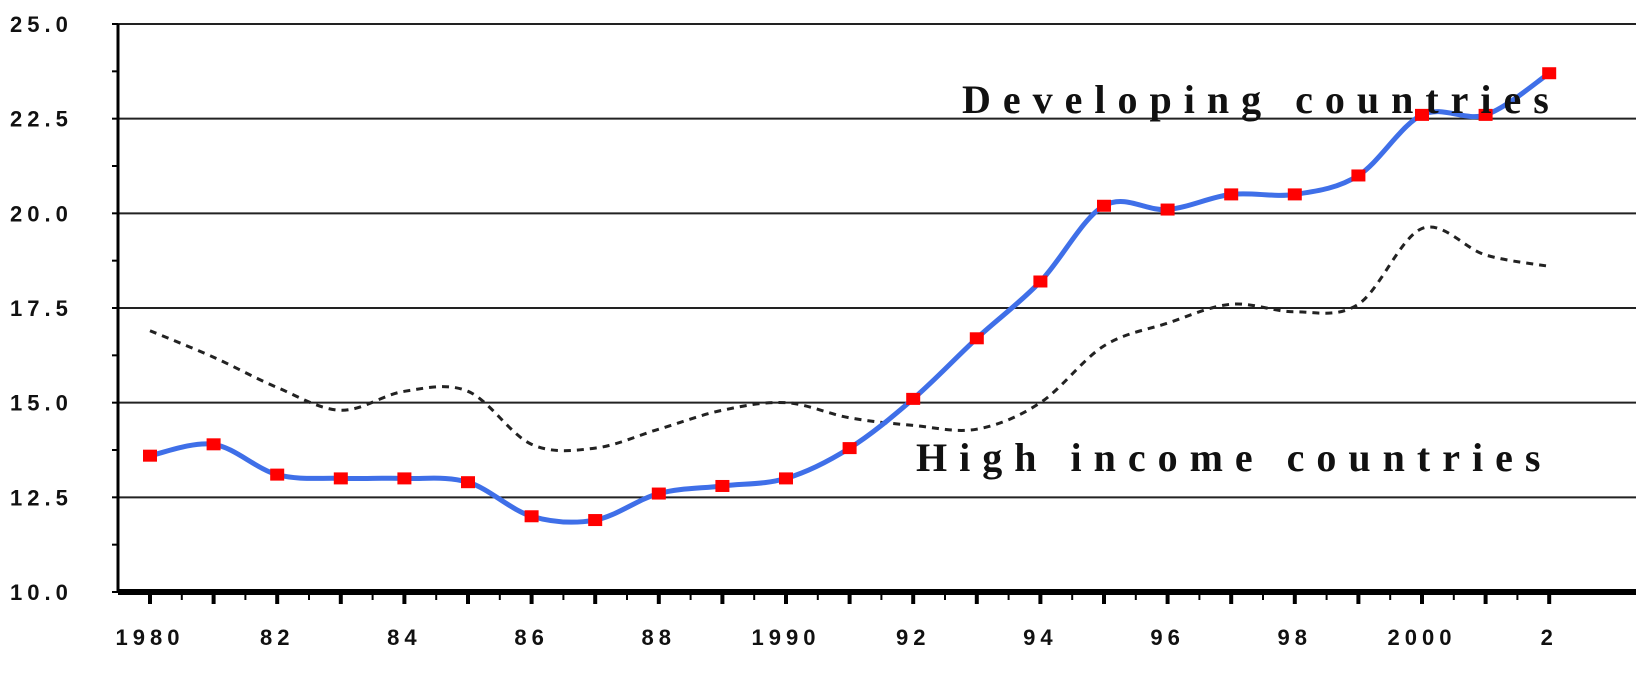 The height and width of the screenshot is (680, 1636). What do you see at coordinates (913, 637) in the screenshot?
I see `x-tick-label: 92` at bounding box center [913, 637].